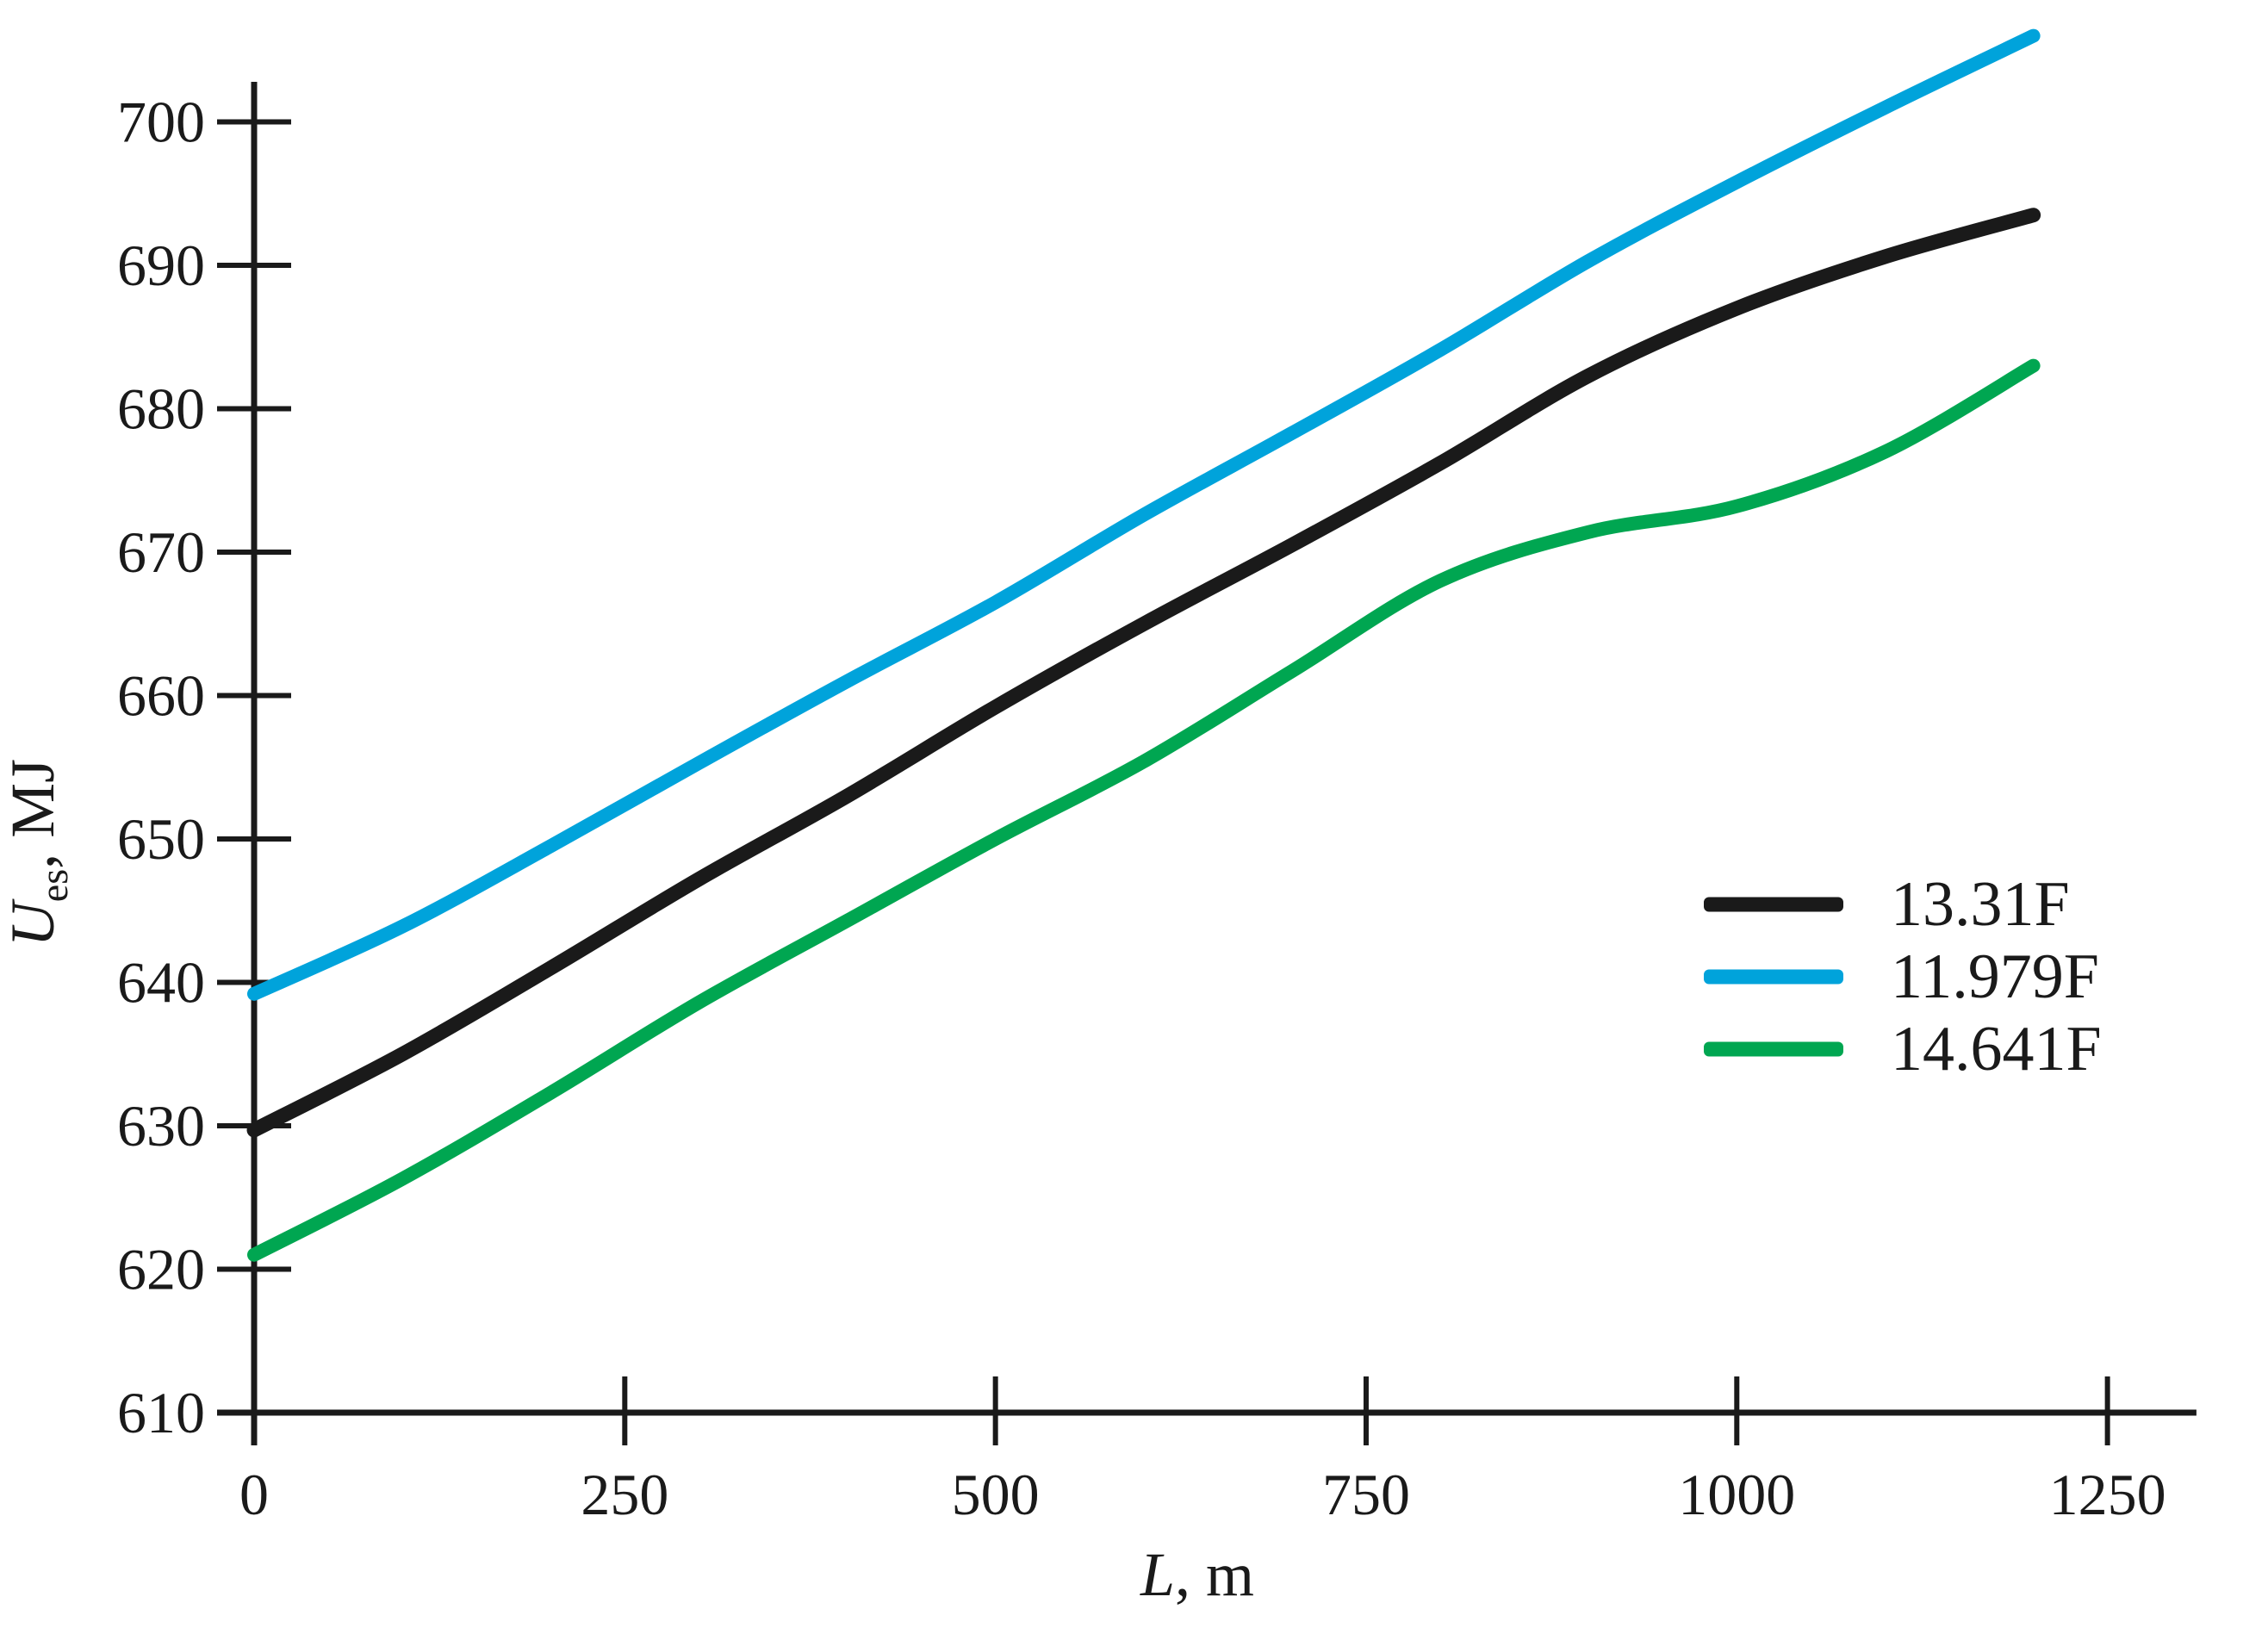 The height and width of the screenshot is (1634, 2268). Describe the element at coordinates (161, 265) in the screenshot. I see `y-tick-label-690: 690` at that location.